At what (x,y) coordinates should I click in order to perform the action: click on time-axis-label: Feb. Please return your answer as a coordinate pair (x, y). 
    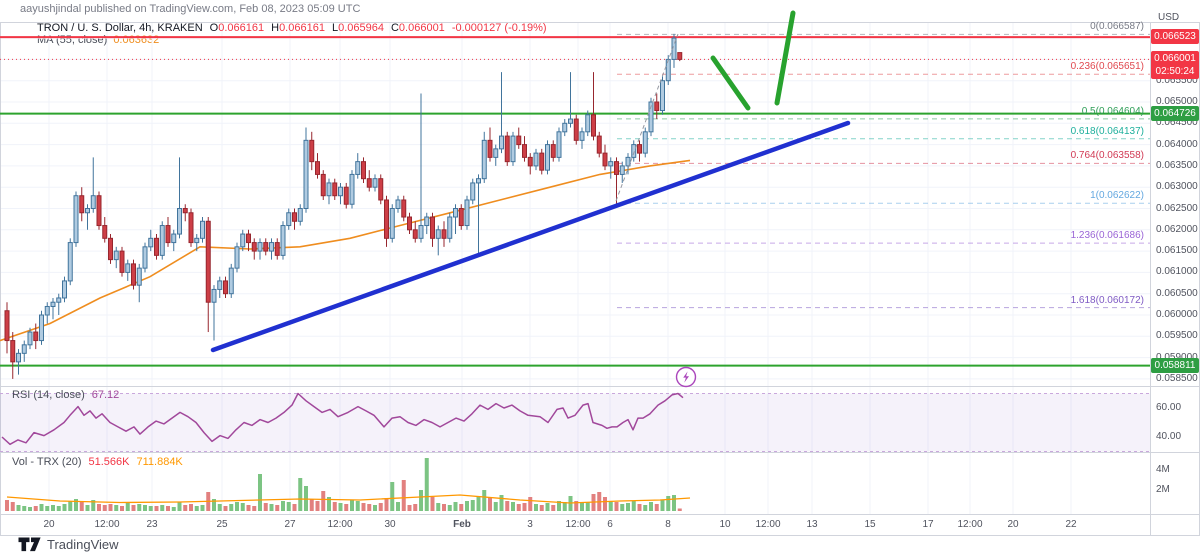
    Looking at the image, I should click on (462, 524).